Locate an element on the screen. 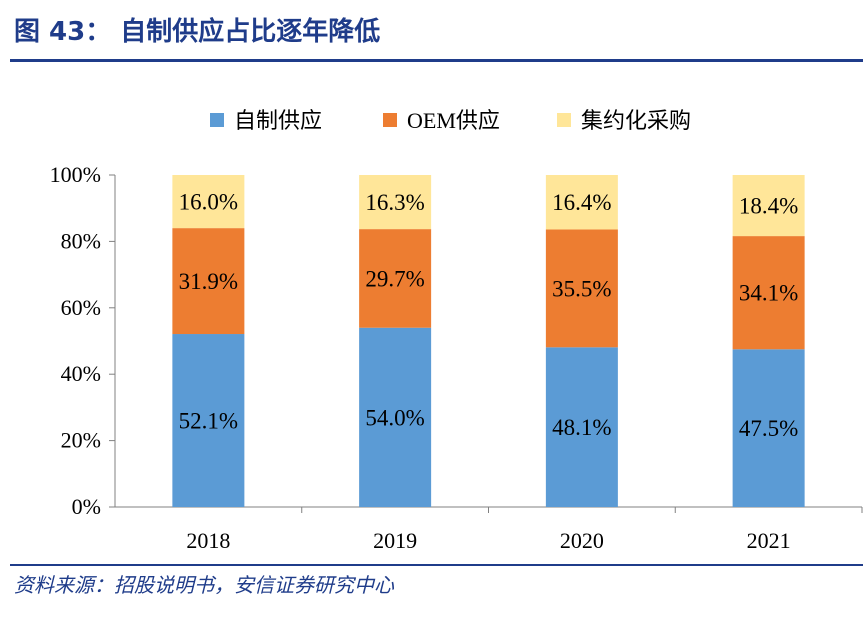  legend-label: 自制供应 is located at coordinates (278, 120).